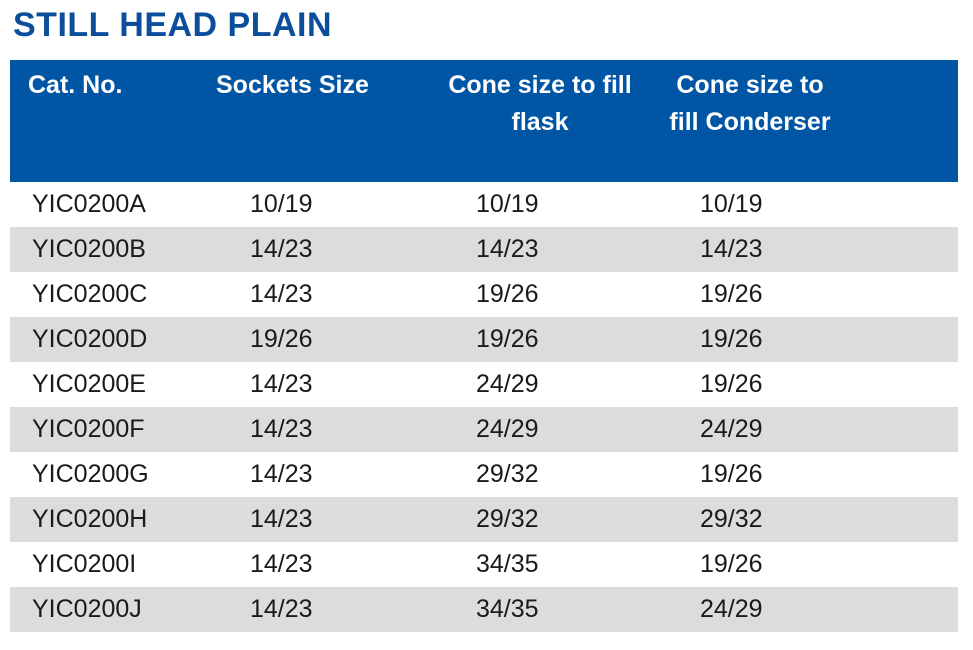 This screenshot has height=650, width=973. Describe the element at coordinates (89, 249) in the screenshot. I see `cat-no-cell: YIC0200B` at that location.